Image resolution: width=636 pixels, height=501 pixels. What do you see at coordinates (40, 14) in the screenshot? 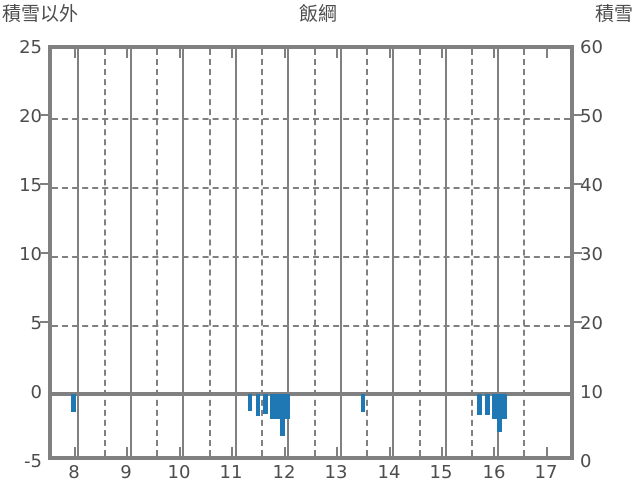
I see `left-axis-title: 積雪以外` at bounding box center [40, 14].